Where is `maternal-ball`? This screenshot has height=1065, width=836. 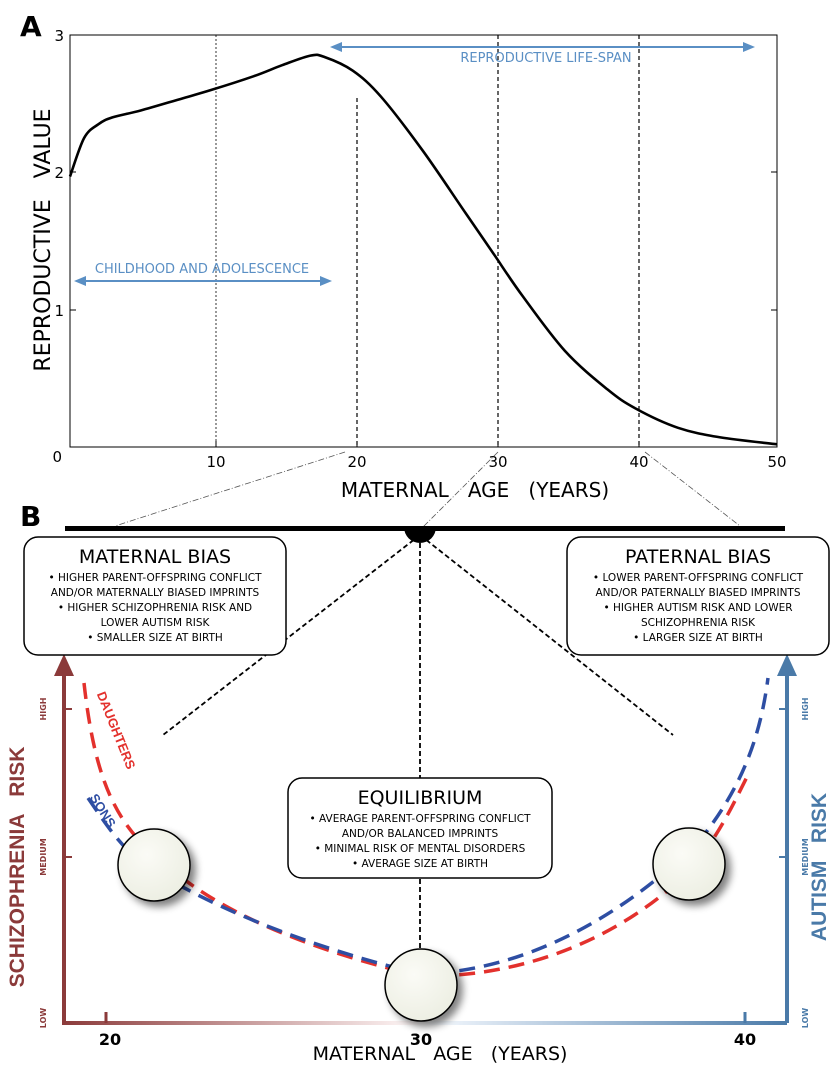
maternal-ball is located at coordinates (154, 865).